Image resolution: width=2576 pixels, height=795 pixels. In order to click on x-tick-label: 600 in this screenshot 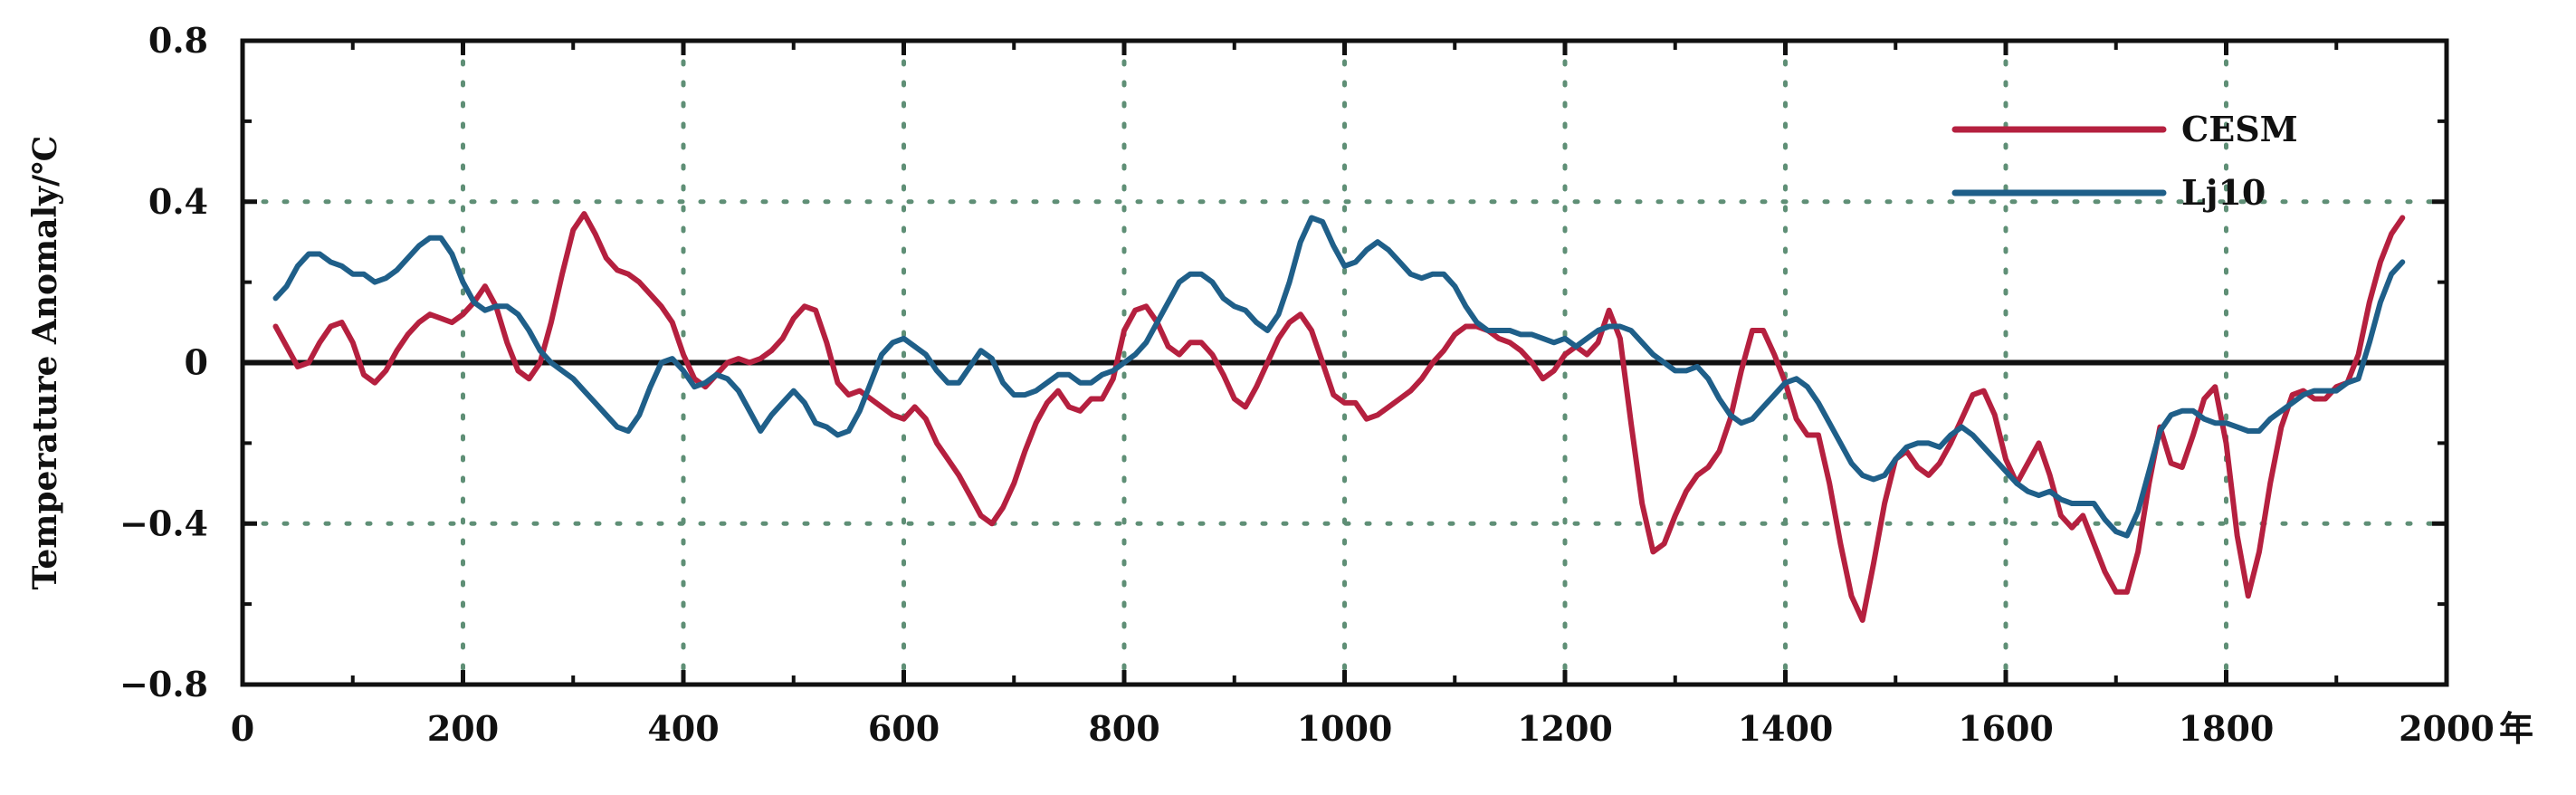, I will do `click(904, 728)`.